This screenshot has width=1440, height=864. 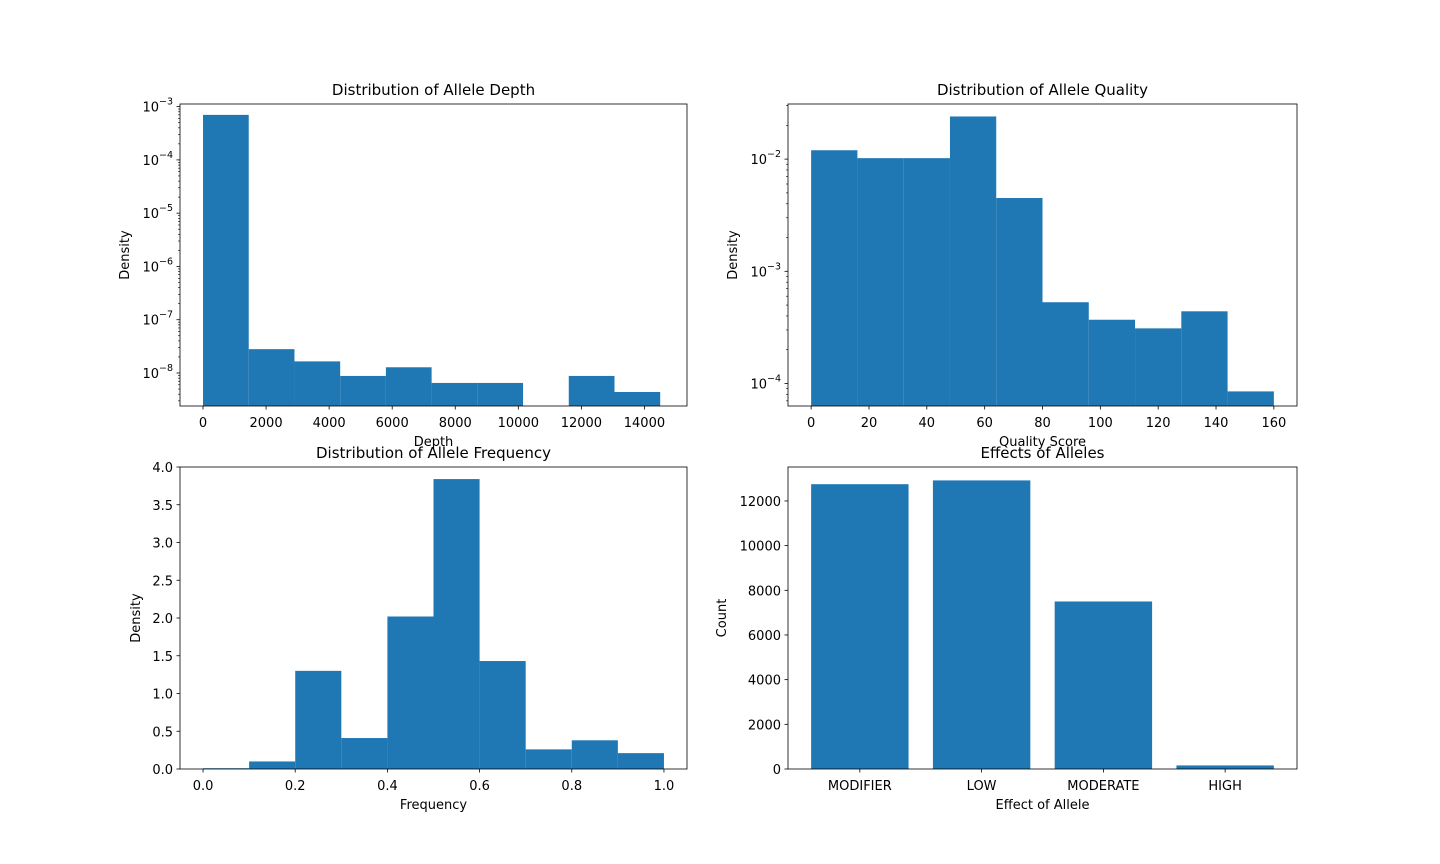 What do you see at coordinates (479, 786) in the screenshot?
I see `x-tick-label: 0.6` at bounding box center [479, 786].